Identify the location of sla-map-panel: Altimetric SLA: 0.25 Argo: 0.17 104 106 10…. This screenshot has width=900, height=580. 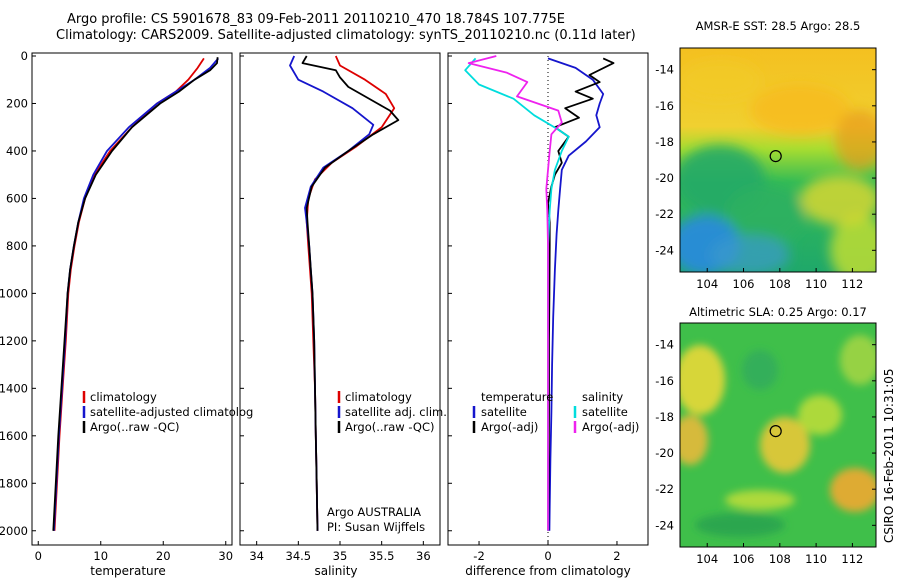
(766, 435).